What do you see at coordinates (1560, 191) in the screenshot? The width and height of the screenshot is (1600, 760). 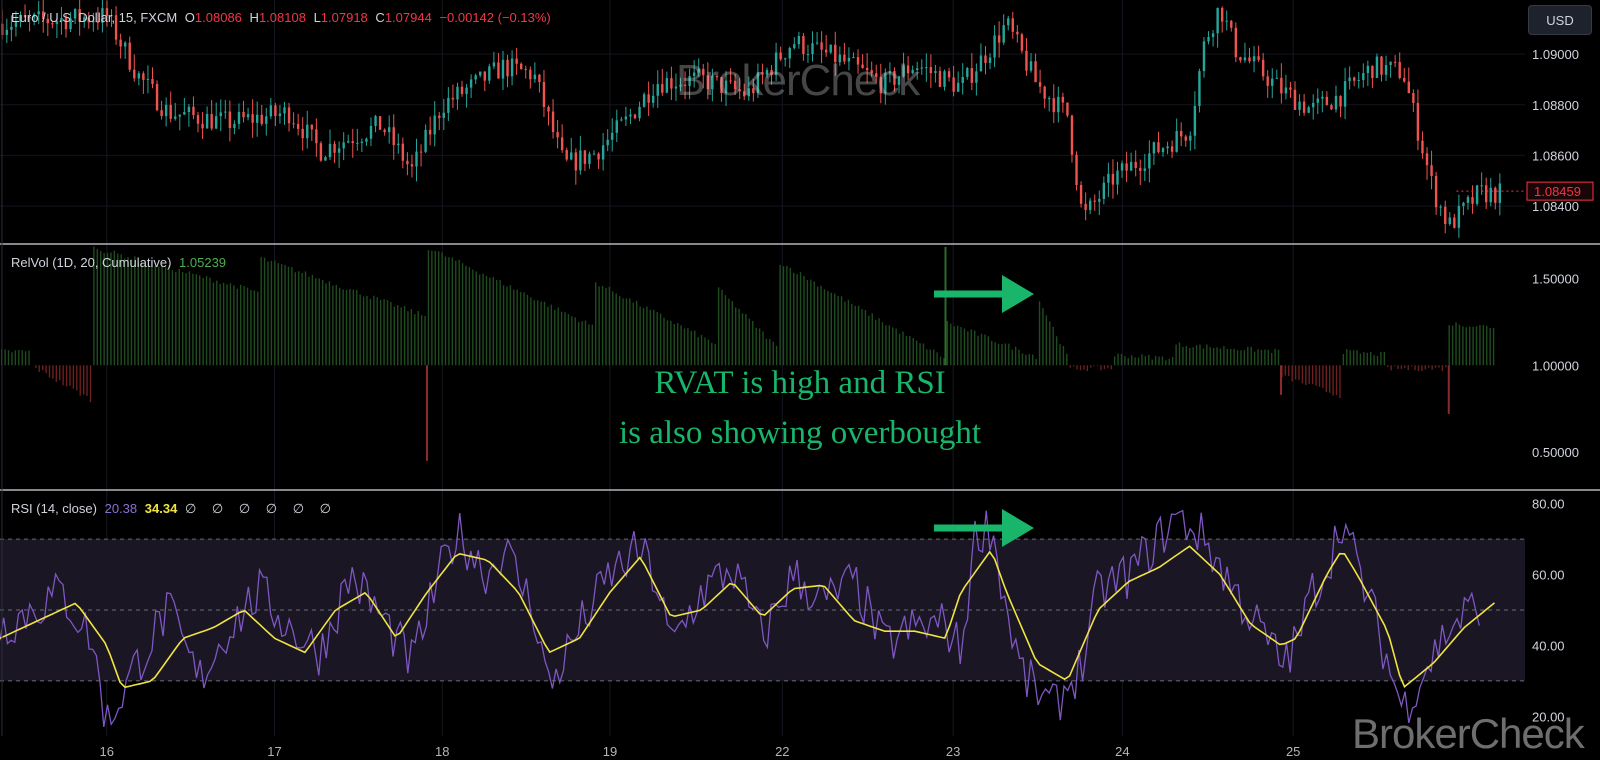 I see `last-price-badge` at bounding box center [1560, 191].